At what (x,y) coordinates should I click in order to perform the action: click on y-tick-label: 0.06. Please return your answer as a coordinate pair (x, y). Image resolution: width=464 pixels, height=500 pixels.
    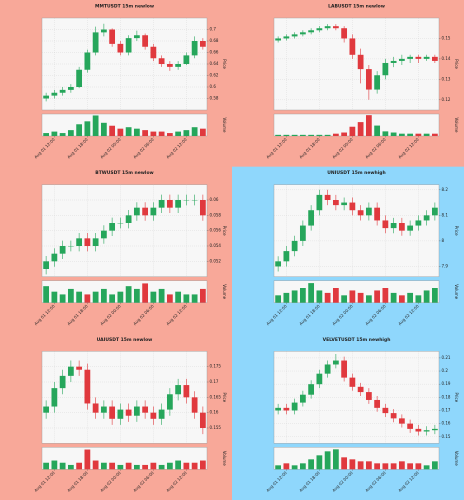
    Looking at the image, I should click on (214, 199).